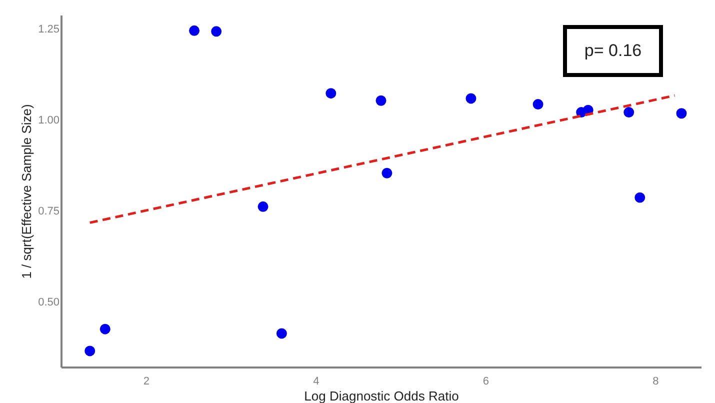 This screenshot has width=715, height=403. I want to click on y-axis-title: 1 / sqrt(Effective Sample Size), so click(26, 191).